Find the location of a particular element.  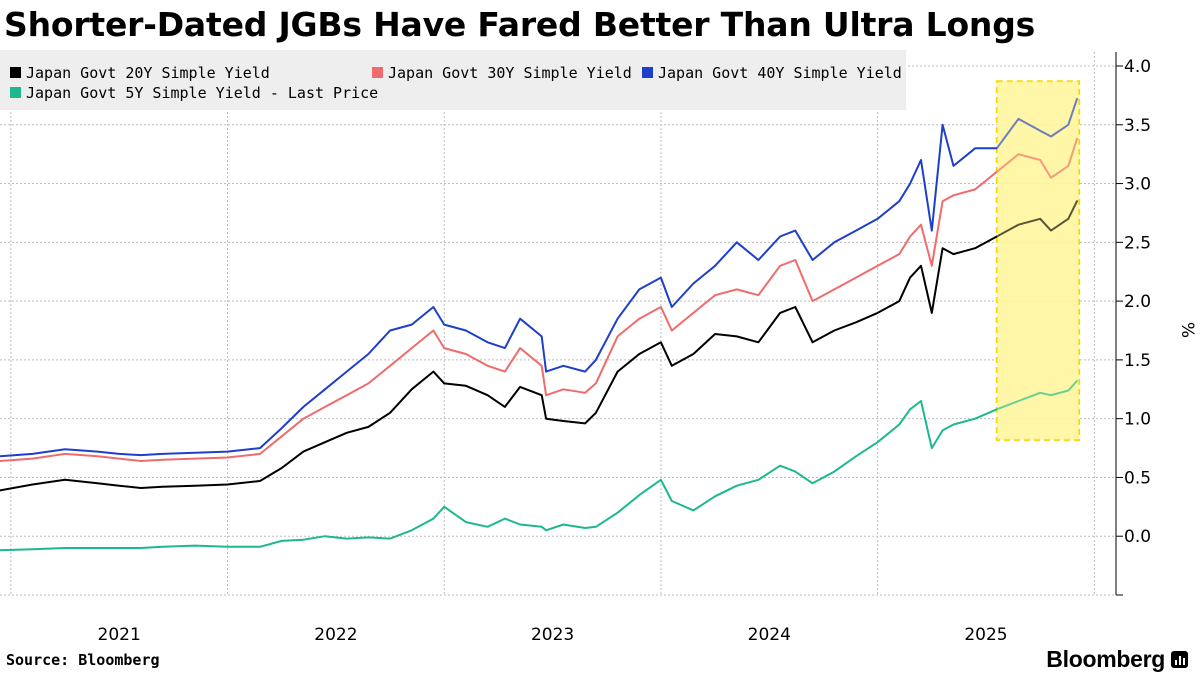

source-note: Source: Bloomberg is located at coordinates (83, 660).